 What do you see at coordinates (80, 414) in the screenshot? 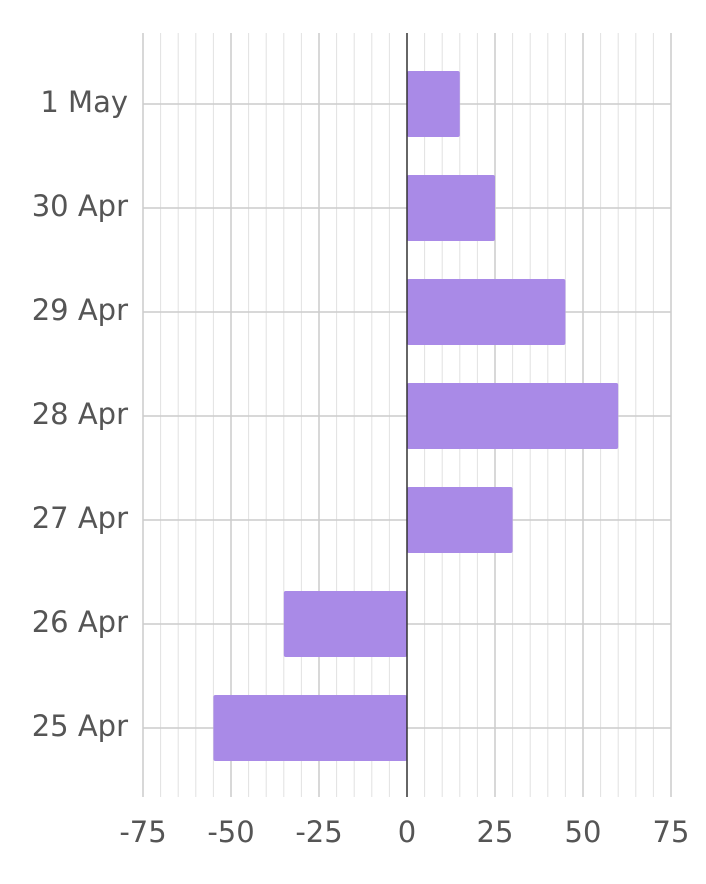
I see `y-tick-label: 28 Apr` at bounding box center [80, 414].